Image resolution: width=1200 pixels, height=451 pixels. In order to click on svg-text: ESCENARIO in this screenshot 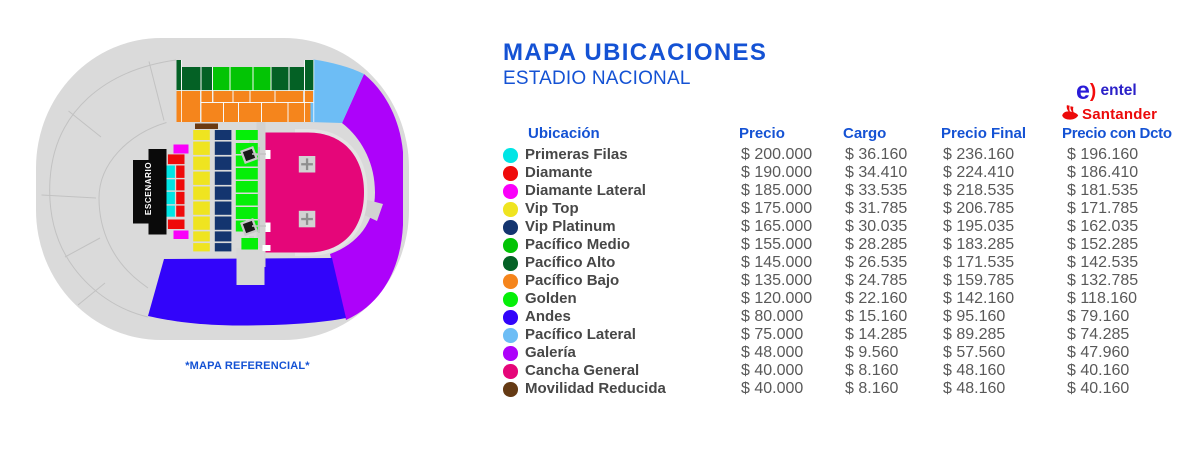, I will do `click(148, 188)`.